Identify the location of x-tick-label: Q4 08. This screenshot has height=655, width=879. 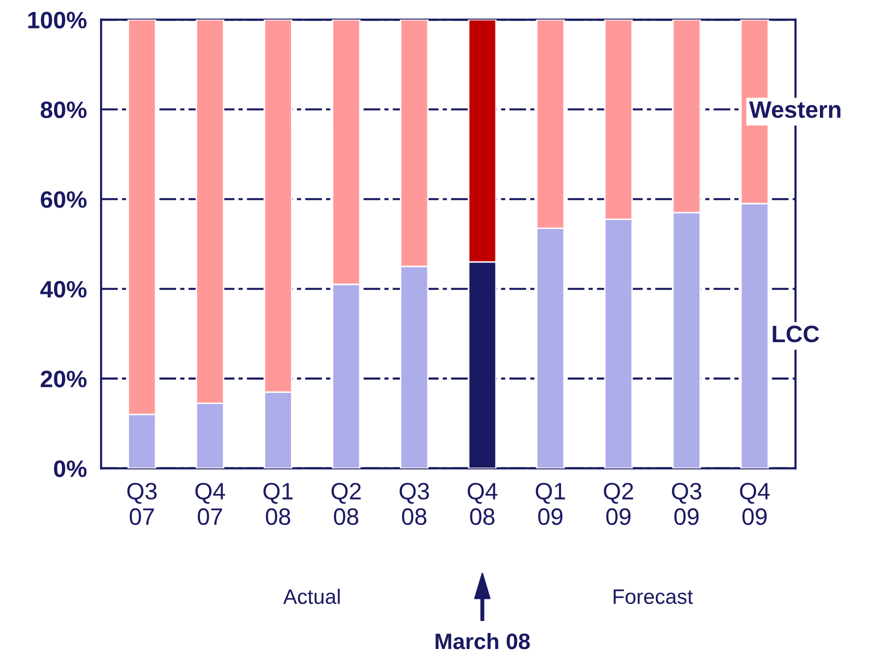
(483, 503).